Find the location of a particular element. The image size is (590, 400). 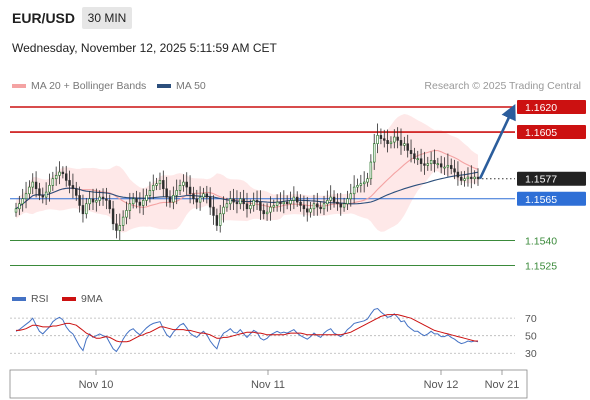

legend-rsi: RSI is located at coordinates (30, 299).